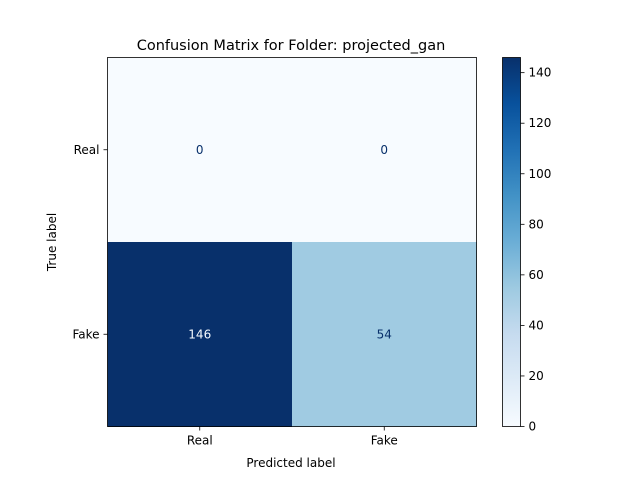  I want to click on x-tick-label: Fake, so click(384, 441).